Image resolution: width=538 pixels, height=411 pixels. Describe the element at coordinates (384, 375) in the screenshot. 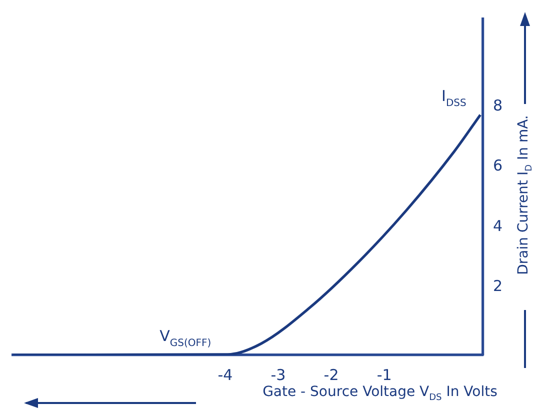

I see `x-tick-label: -1` at that location.